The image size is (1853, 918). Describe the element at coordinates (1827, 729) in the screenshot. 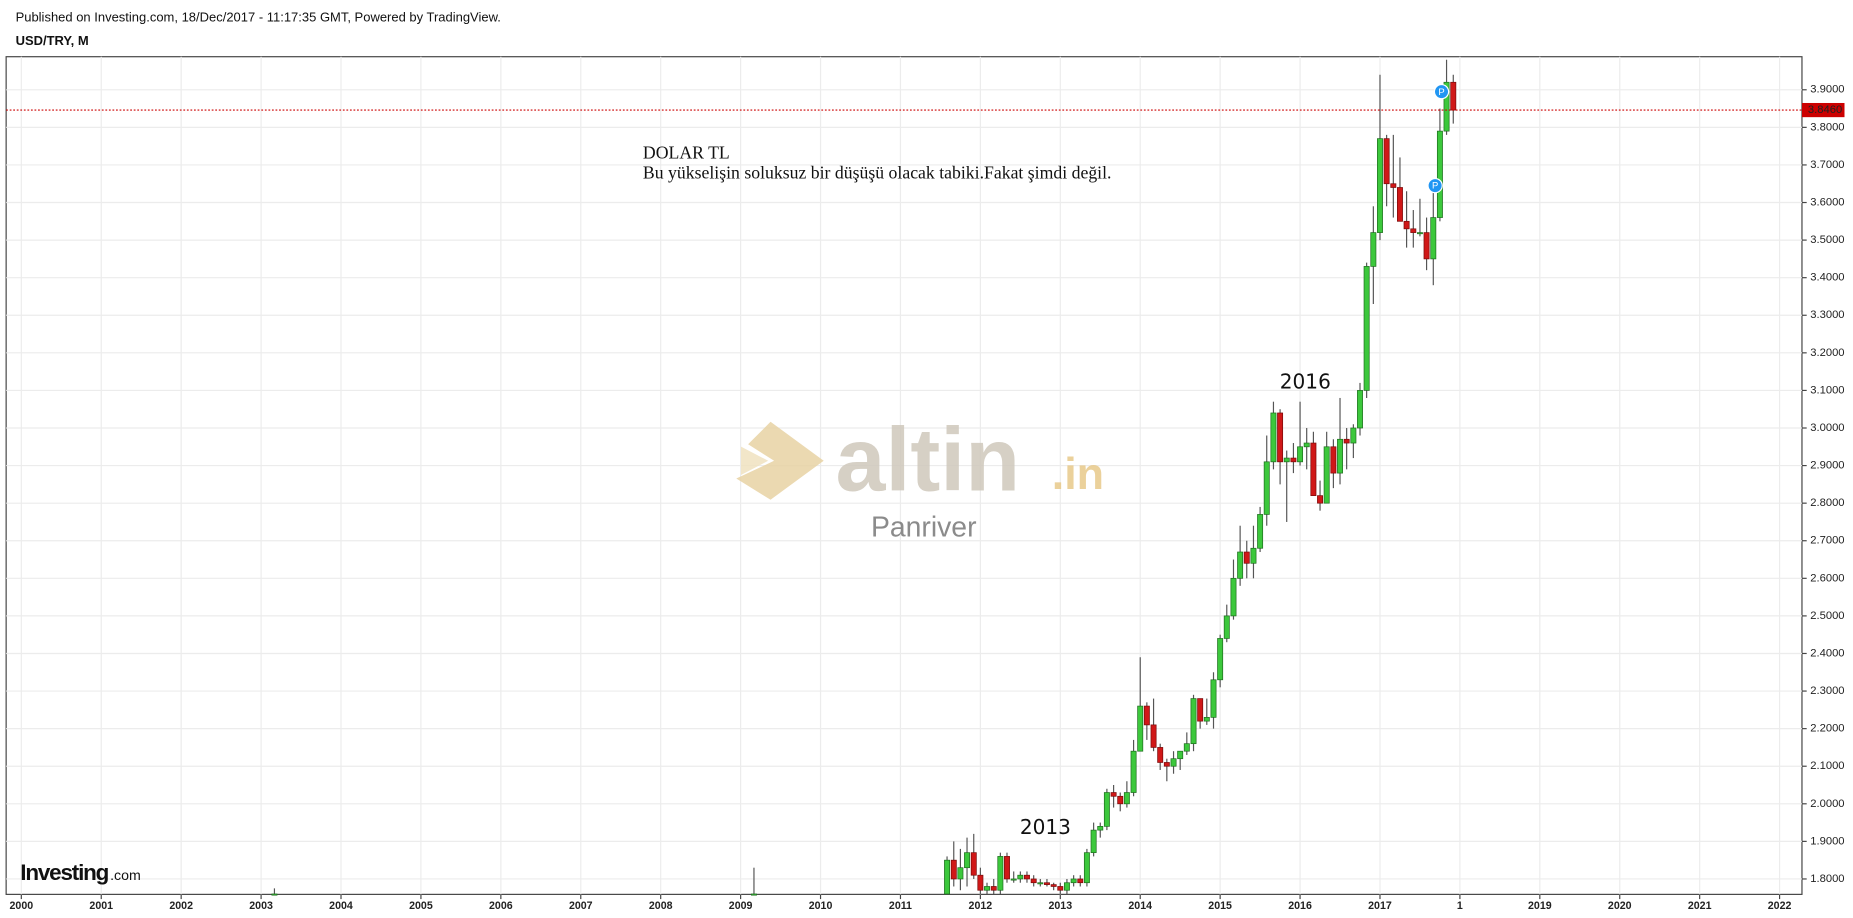

I see `y-tick-label: 2.2000` at that location.